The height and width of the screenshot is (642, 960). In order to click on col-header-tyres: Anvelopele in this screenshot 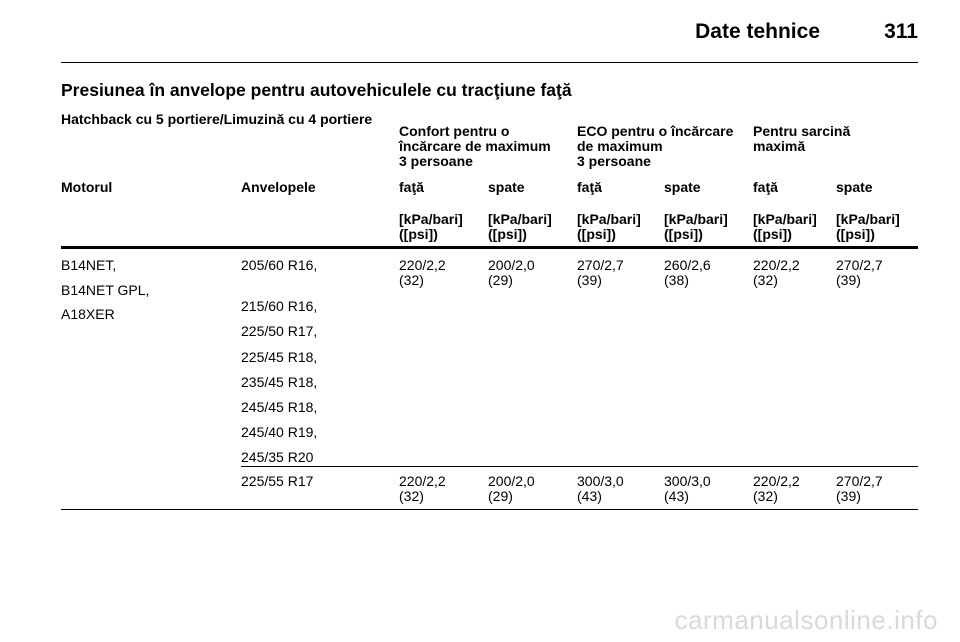, I will do `click(278, 187)`.